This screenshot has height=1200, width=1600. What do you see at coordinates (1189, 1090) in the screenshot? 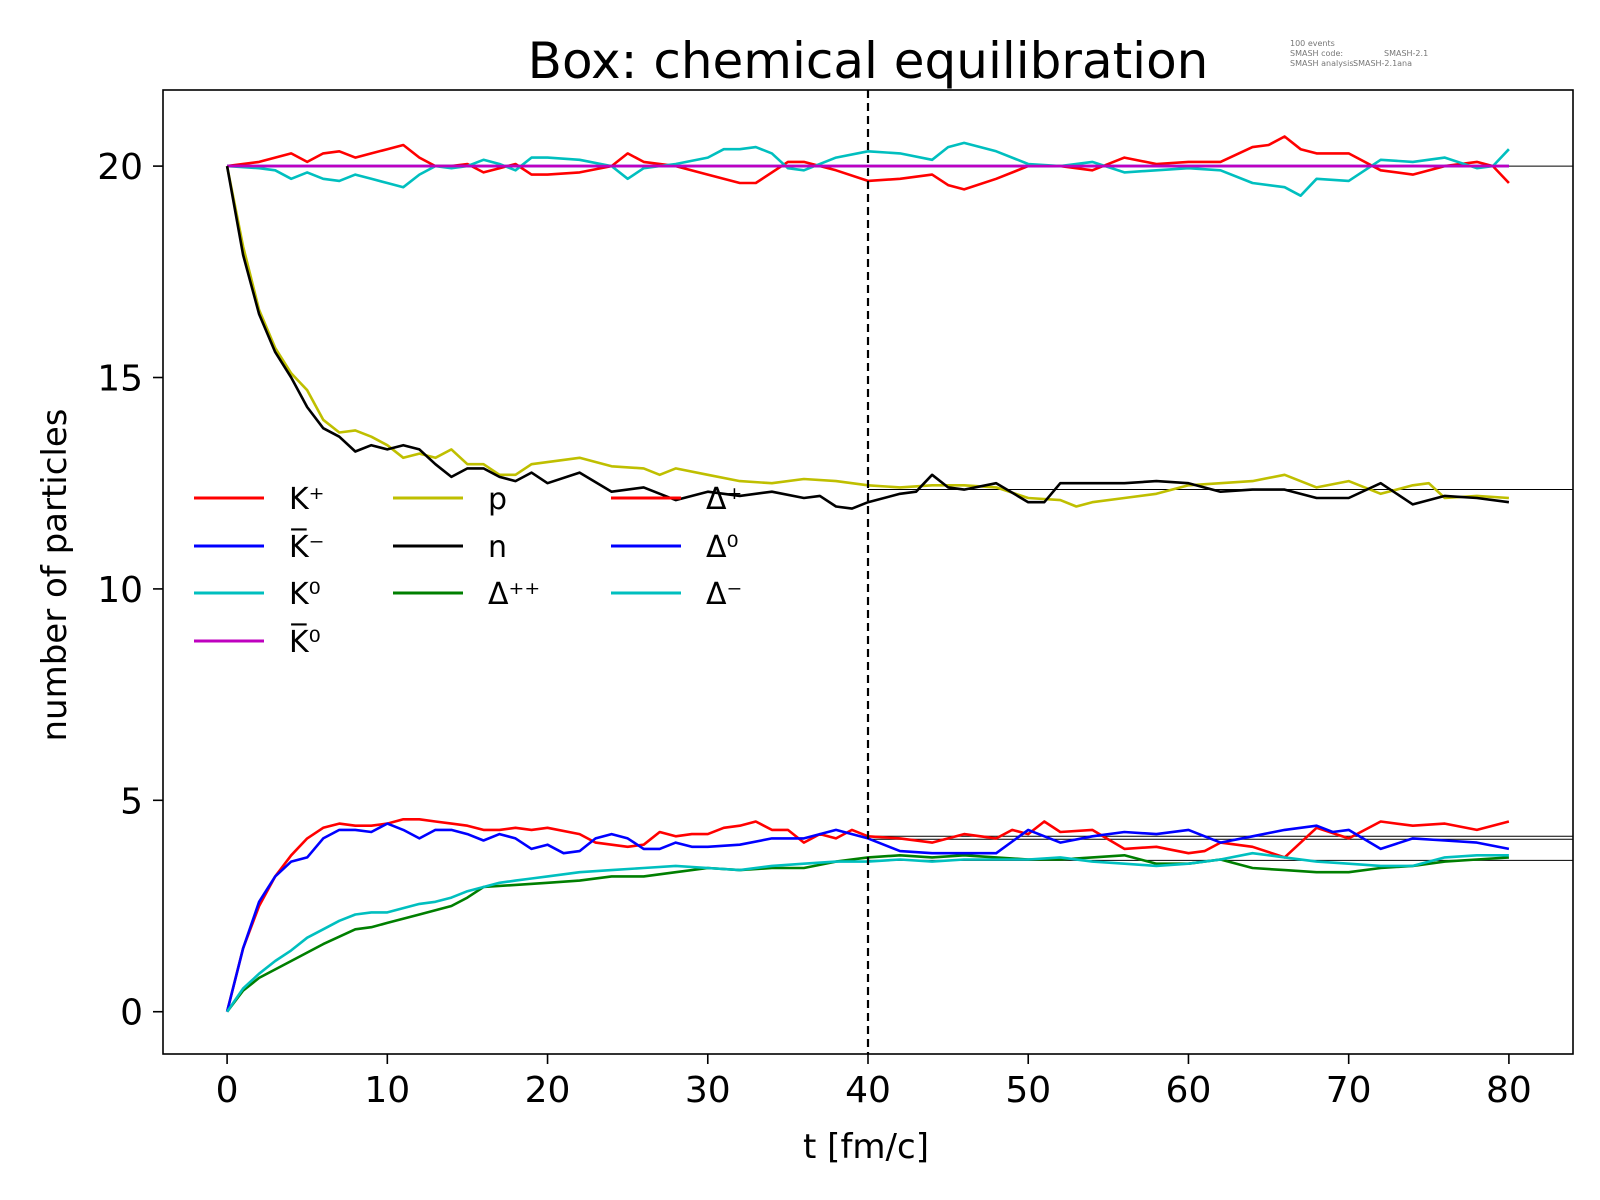
I see `x-tick-label: 60` at bounding box center [1189, 1090].